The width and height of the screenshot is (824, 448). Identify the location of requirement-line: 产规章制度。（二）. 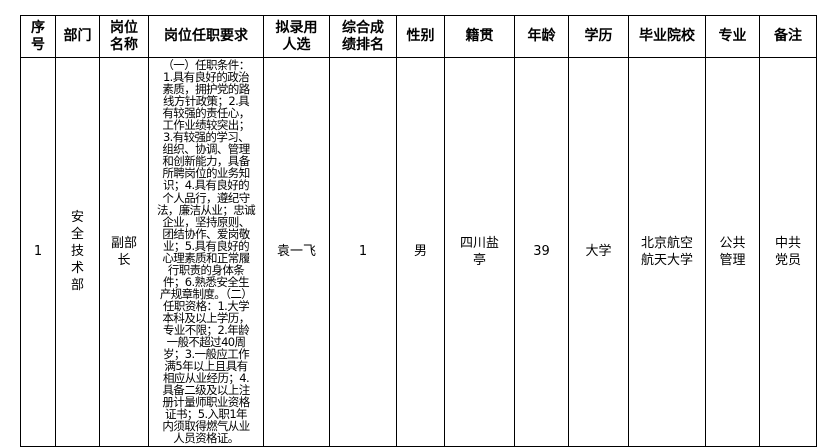
(206, 293).